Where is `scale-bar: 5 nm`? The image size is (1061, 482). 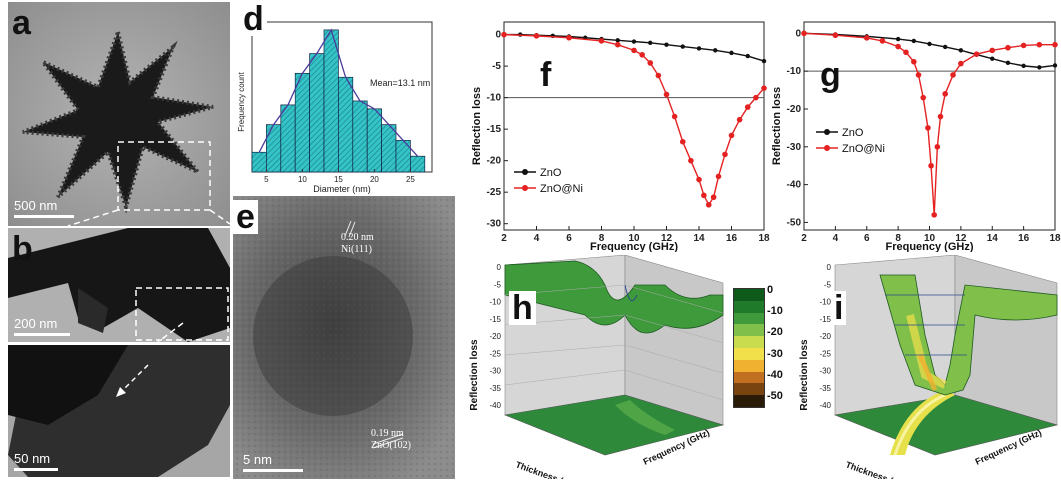
scale-bar: 5 nm is located at coordinates (273, 462).